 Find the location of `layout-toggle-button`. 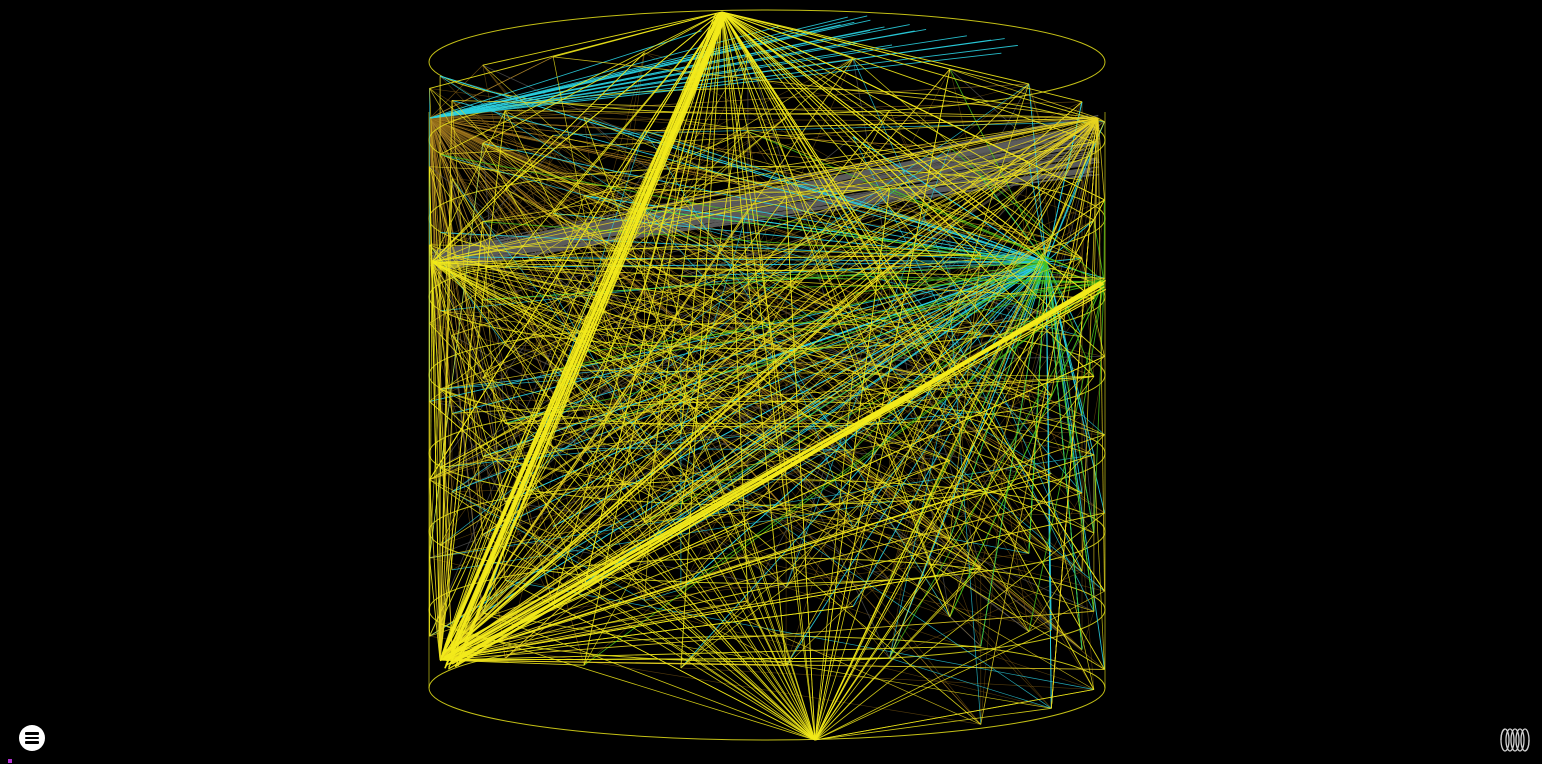

layout-toggle-button is located at coordinates (1516, 740).